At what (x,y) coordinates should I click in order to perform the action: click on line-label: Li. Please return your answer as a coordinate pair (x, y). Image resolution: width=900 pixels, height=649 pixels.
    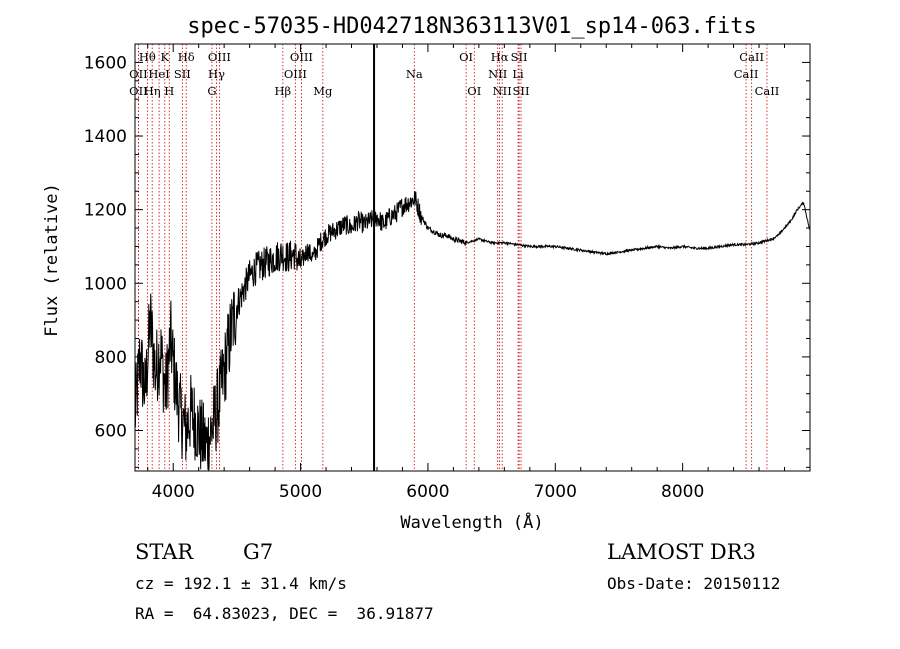
    Looking at the image, I should click on (518, 74).